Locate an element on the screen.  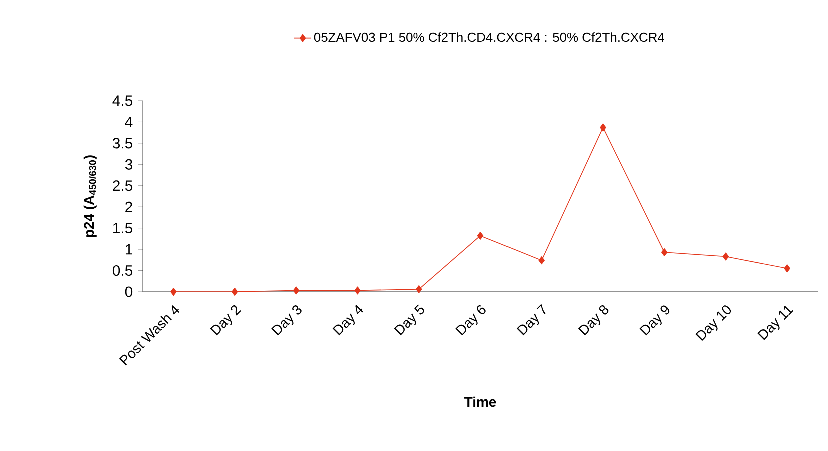
x-tick-label: Day 3 is located at coordinates (287, 321).